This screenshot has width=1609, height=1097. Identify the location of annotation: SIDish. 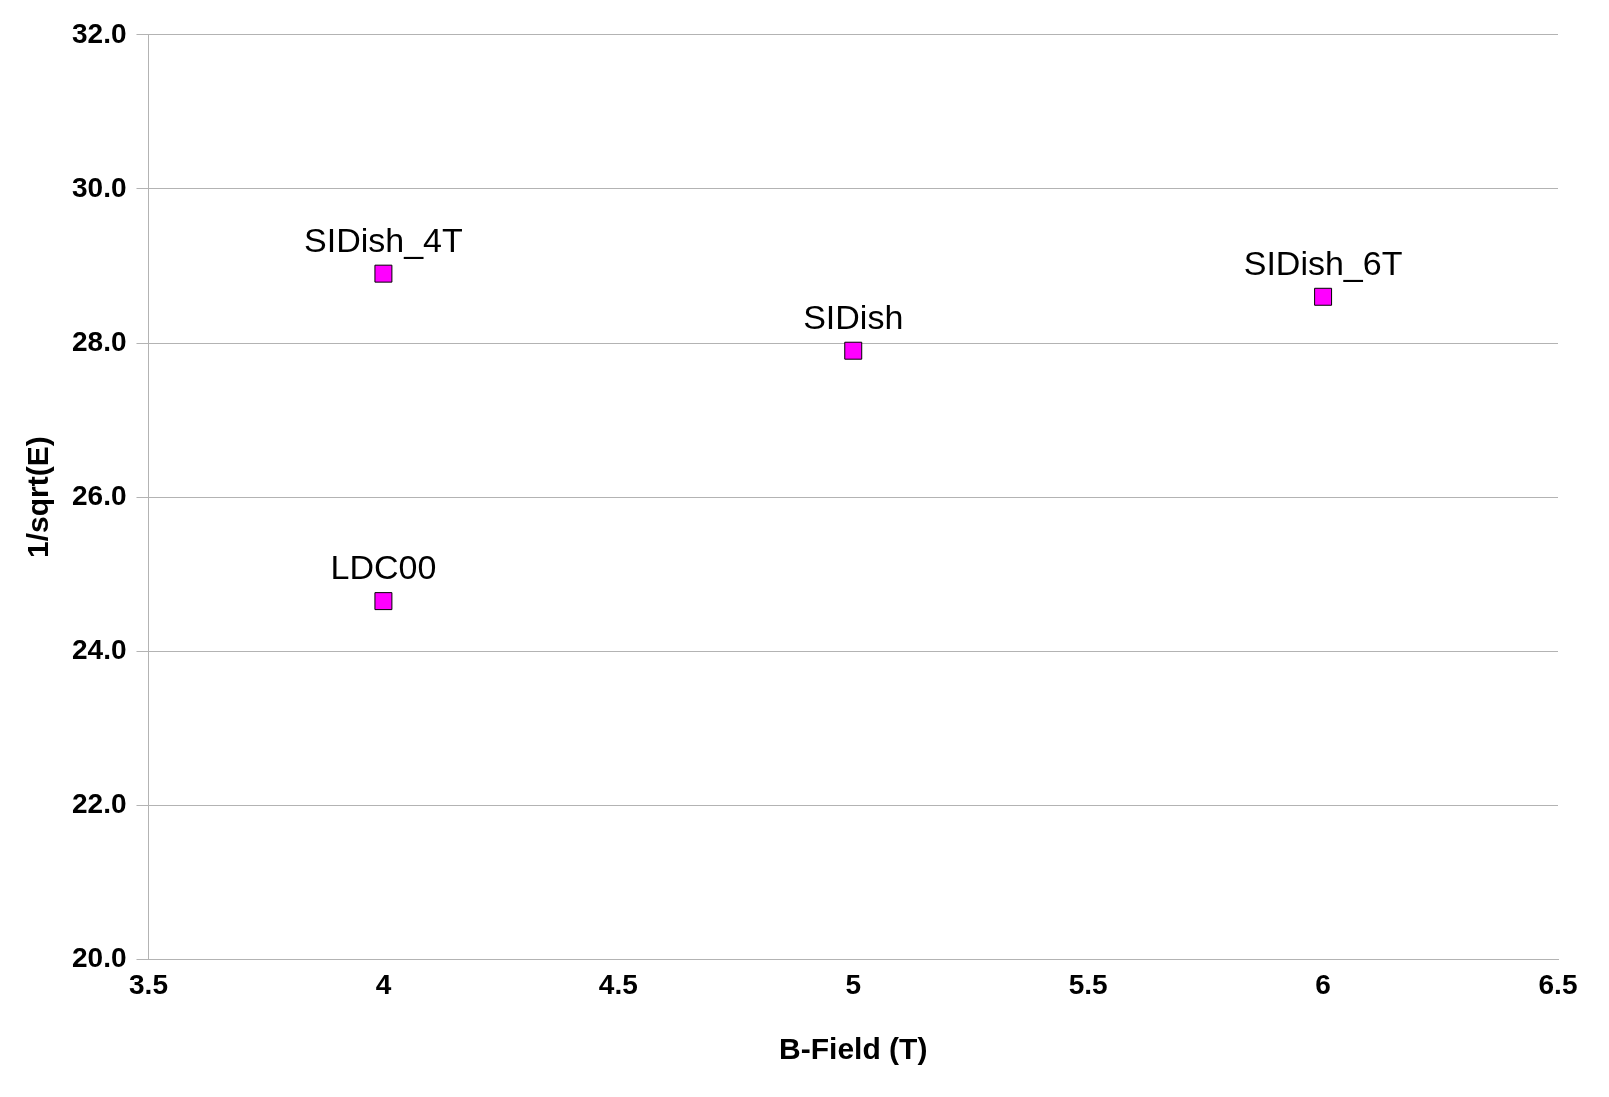
(853, 317).